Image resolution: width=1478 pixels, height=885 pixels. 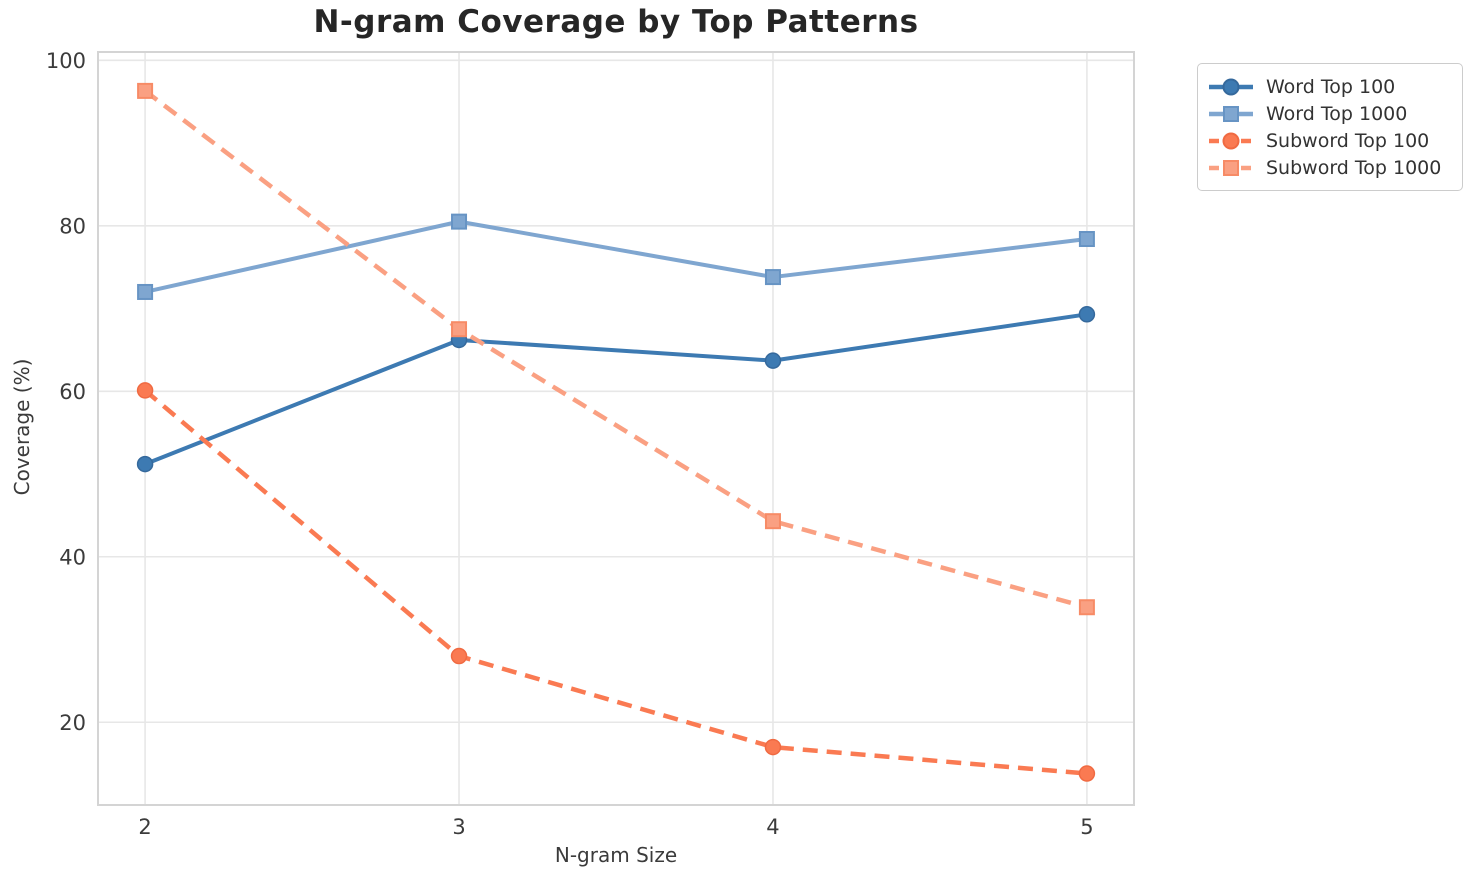 I want to click on marker-word-top-1000-x4, so click(x=772, y=277).